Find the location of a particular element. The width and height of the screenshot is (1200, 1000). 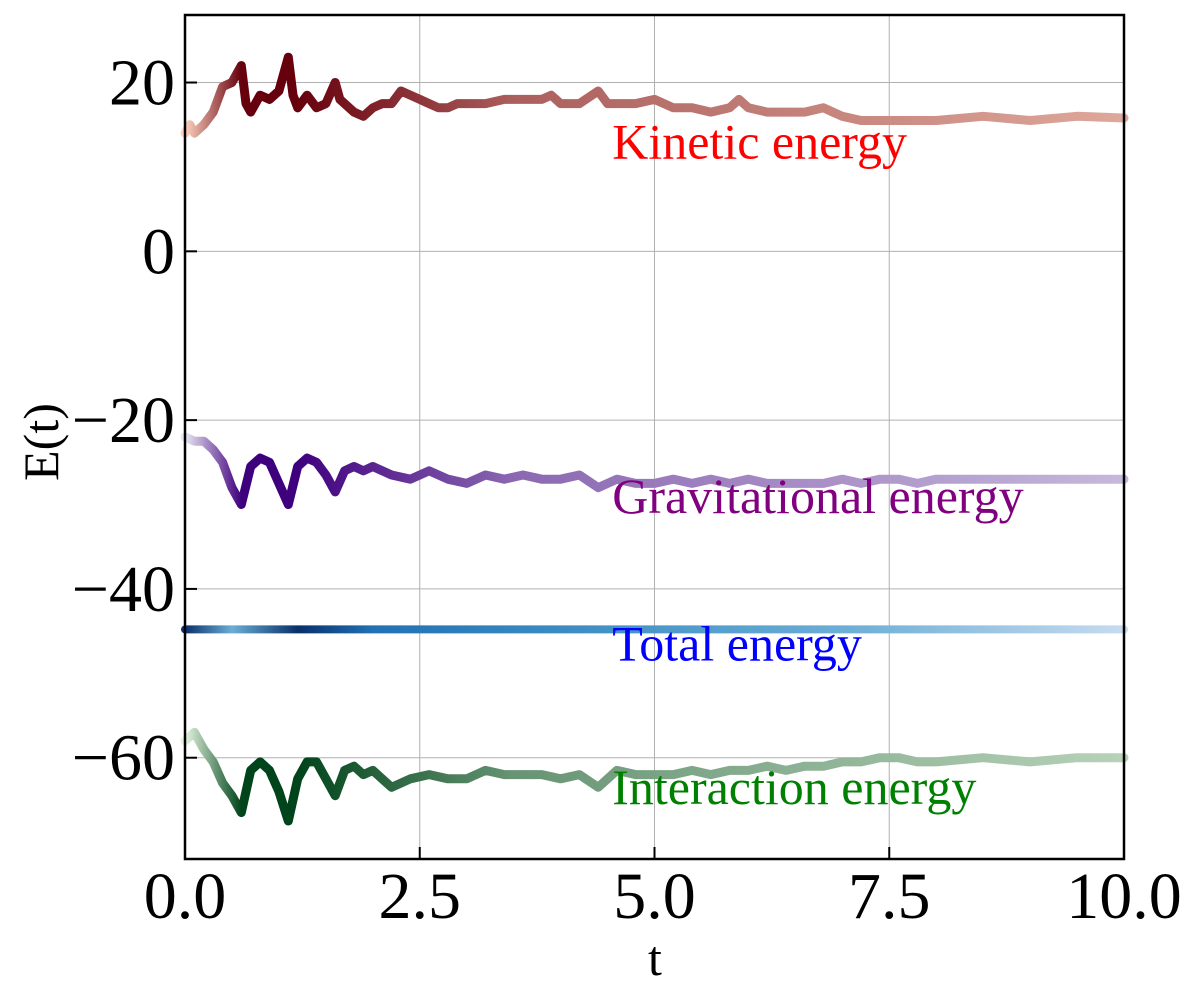

series-line-gravitational-energy is located at coordinates (654, 470).